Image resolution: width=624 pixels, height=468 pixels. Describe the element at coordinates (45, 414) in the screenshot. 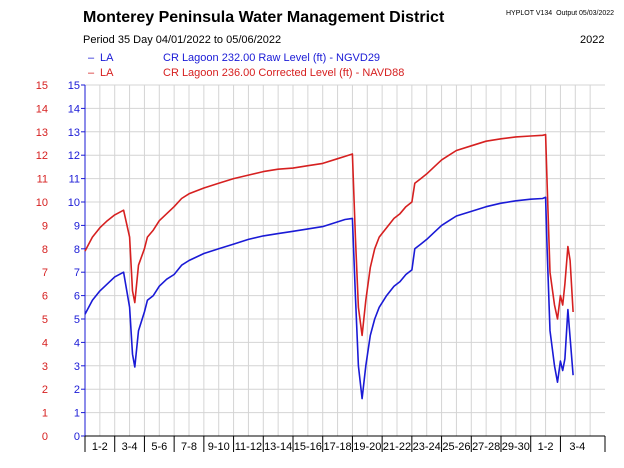

I see `y-right-tick-label: 1` at that location.